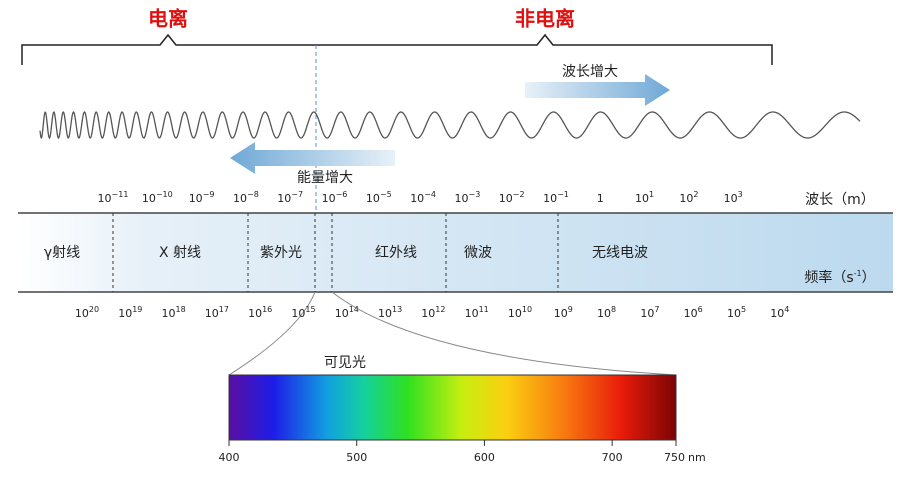 This screenshot has height=497, width=911. I want to click on tick-exp: 6, so click(700, 309).